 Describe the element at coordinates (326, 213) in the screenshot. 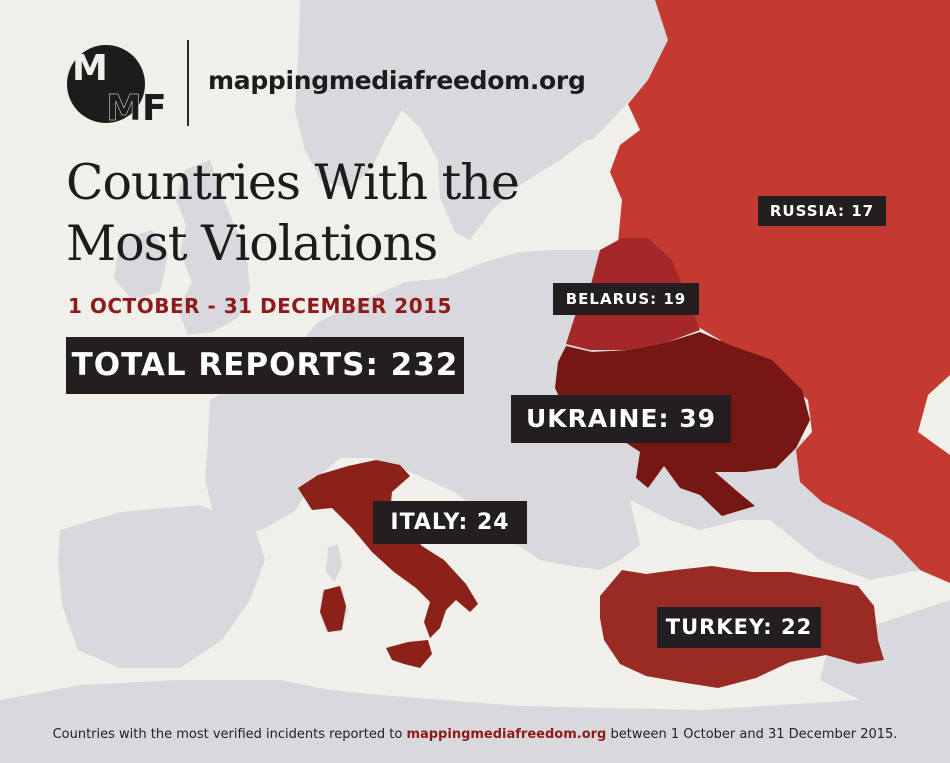

I see `page-title: Countries With the Most Violations` at that location.